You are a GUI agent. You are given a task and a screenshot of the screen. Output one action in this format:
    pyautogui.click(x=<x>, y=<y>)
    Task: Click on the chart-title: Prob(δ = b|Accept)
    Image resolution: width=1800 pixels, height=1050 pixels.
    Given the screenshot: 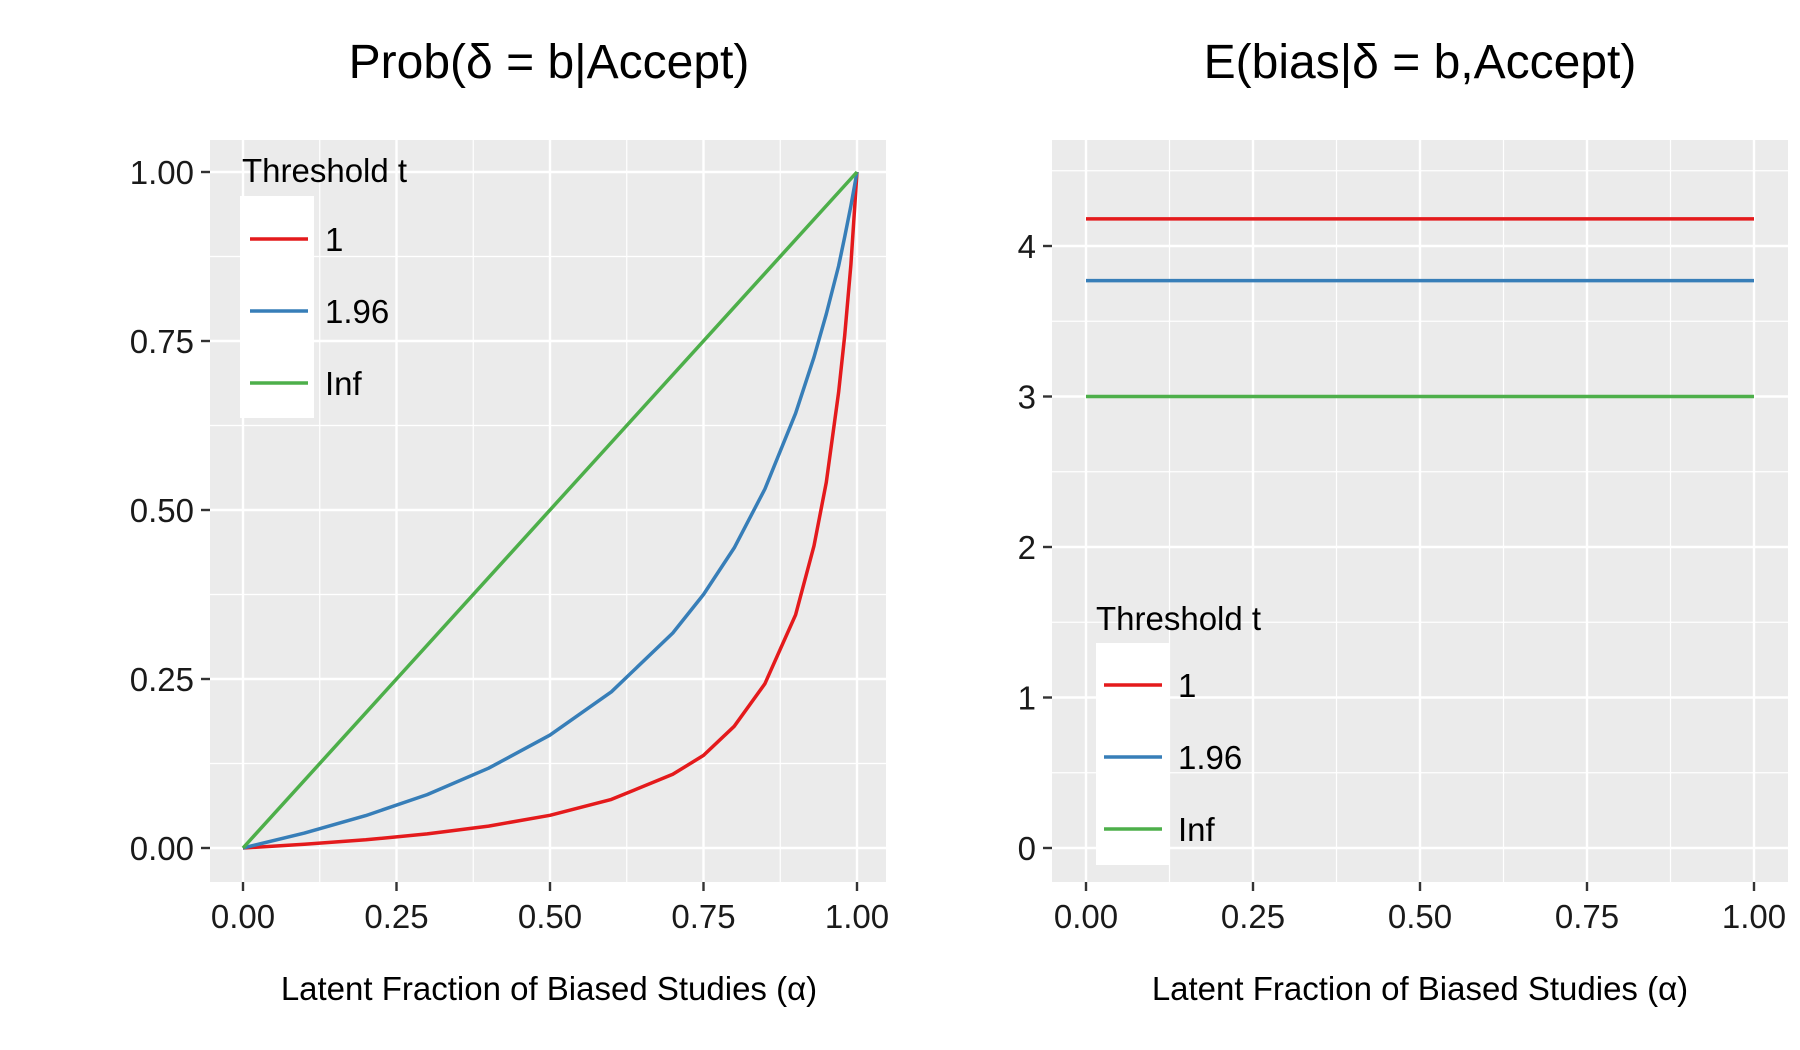 What is the action you would take?
    pyautogui.click(x=549, y=62)
    